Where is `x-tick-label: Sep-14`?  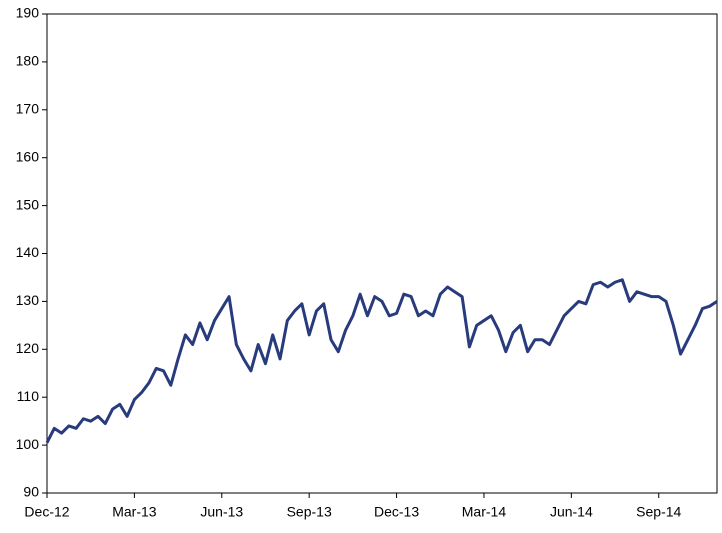
x-tick-label: Sep-14 is located at coordinates (658, 512).